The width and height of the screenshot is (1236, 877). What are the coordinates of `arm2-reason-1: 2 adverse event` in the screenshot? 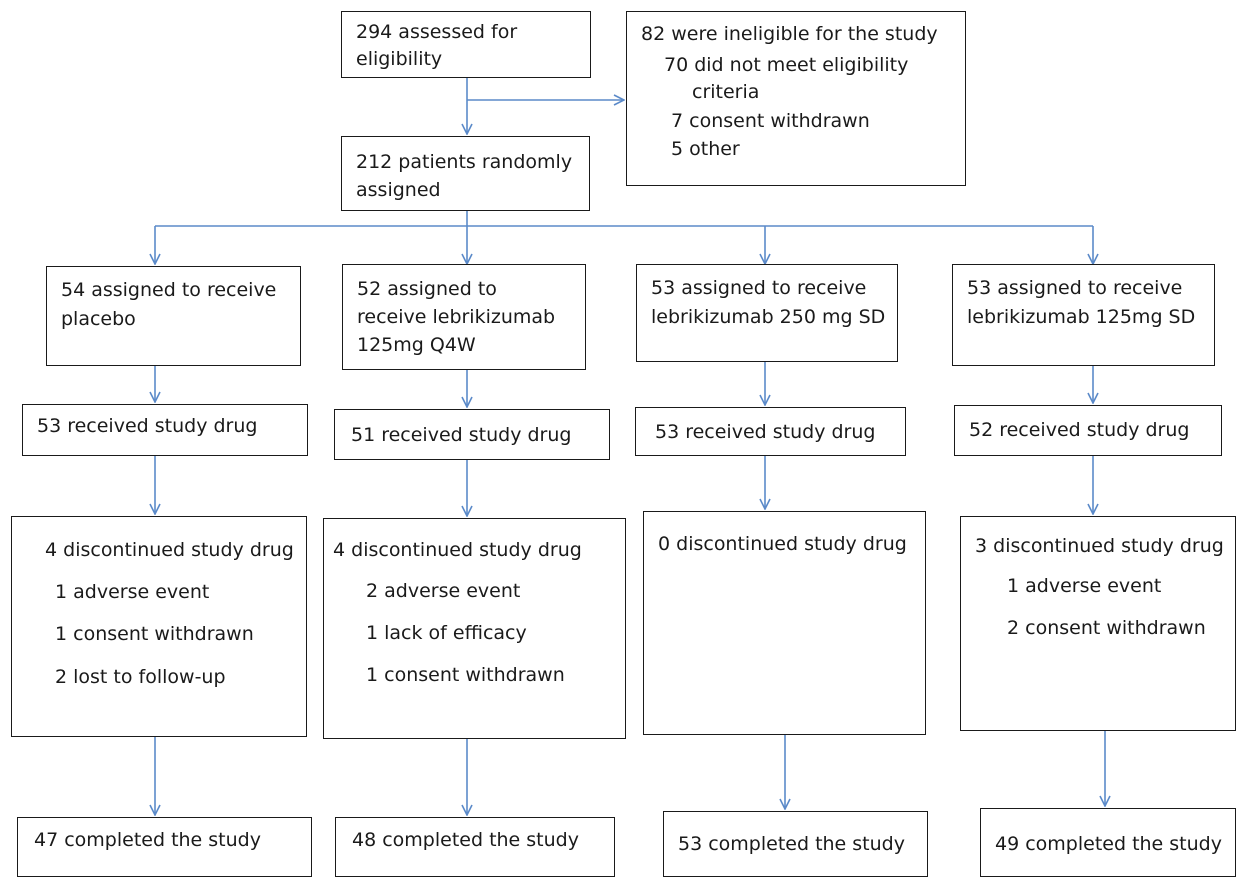 It's located at (443, 591).